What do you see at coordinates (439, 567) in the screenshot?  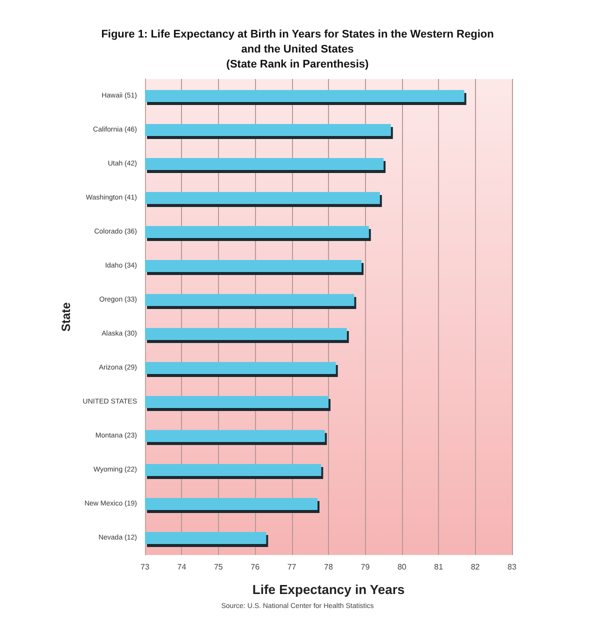 I see `x-tick-label: 81` at bounding box center [439, 567].